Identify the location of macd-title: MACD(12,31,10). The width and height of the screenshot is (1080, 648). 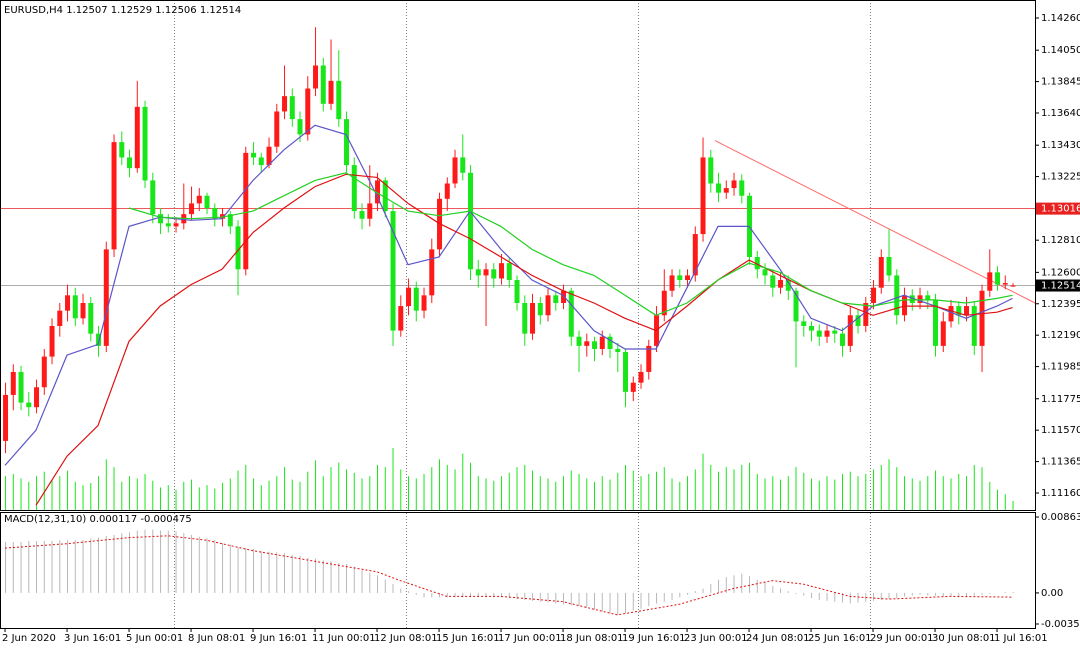
(45, 519).